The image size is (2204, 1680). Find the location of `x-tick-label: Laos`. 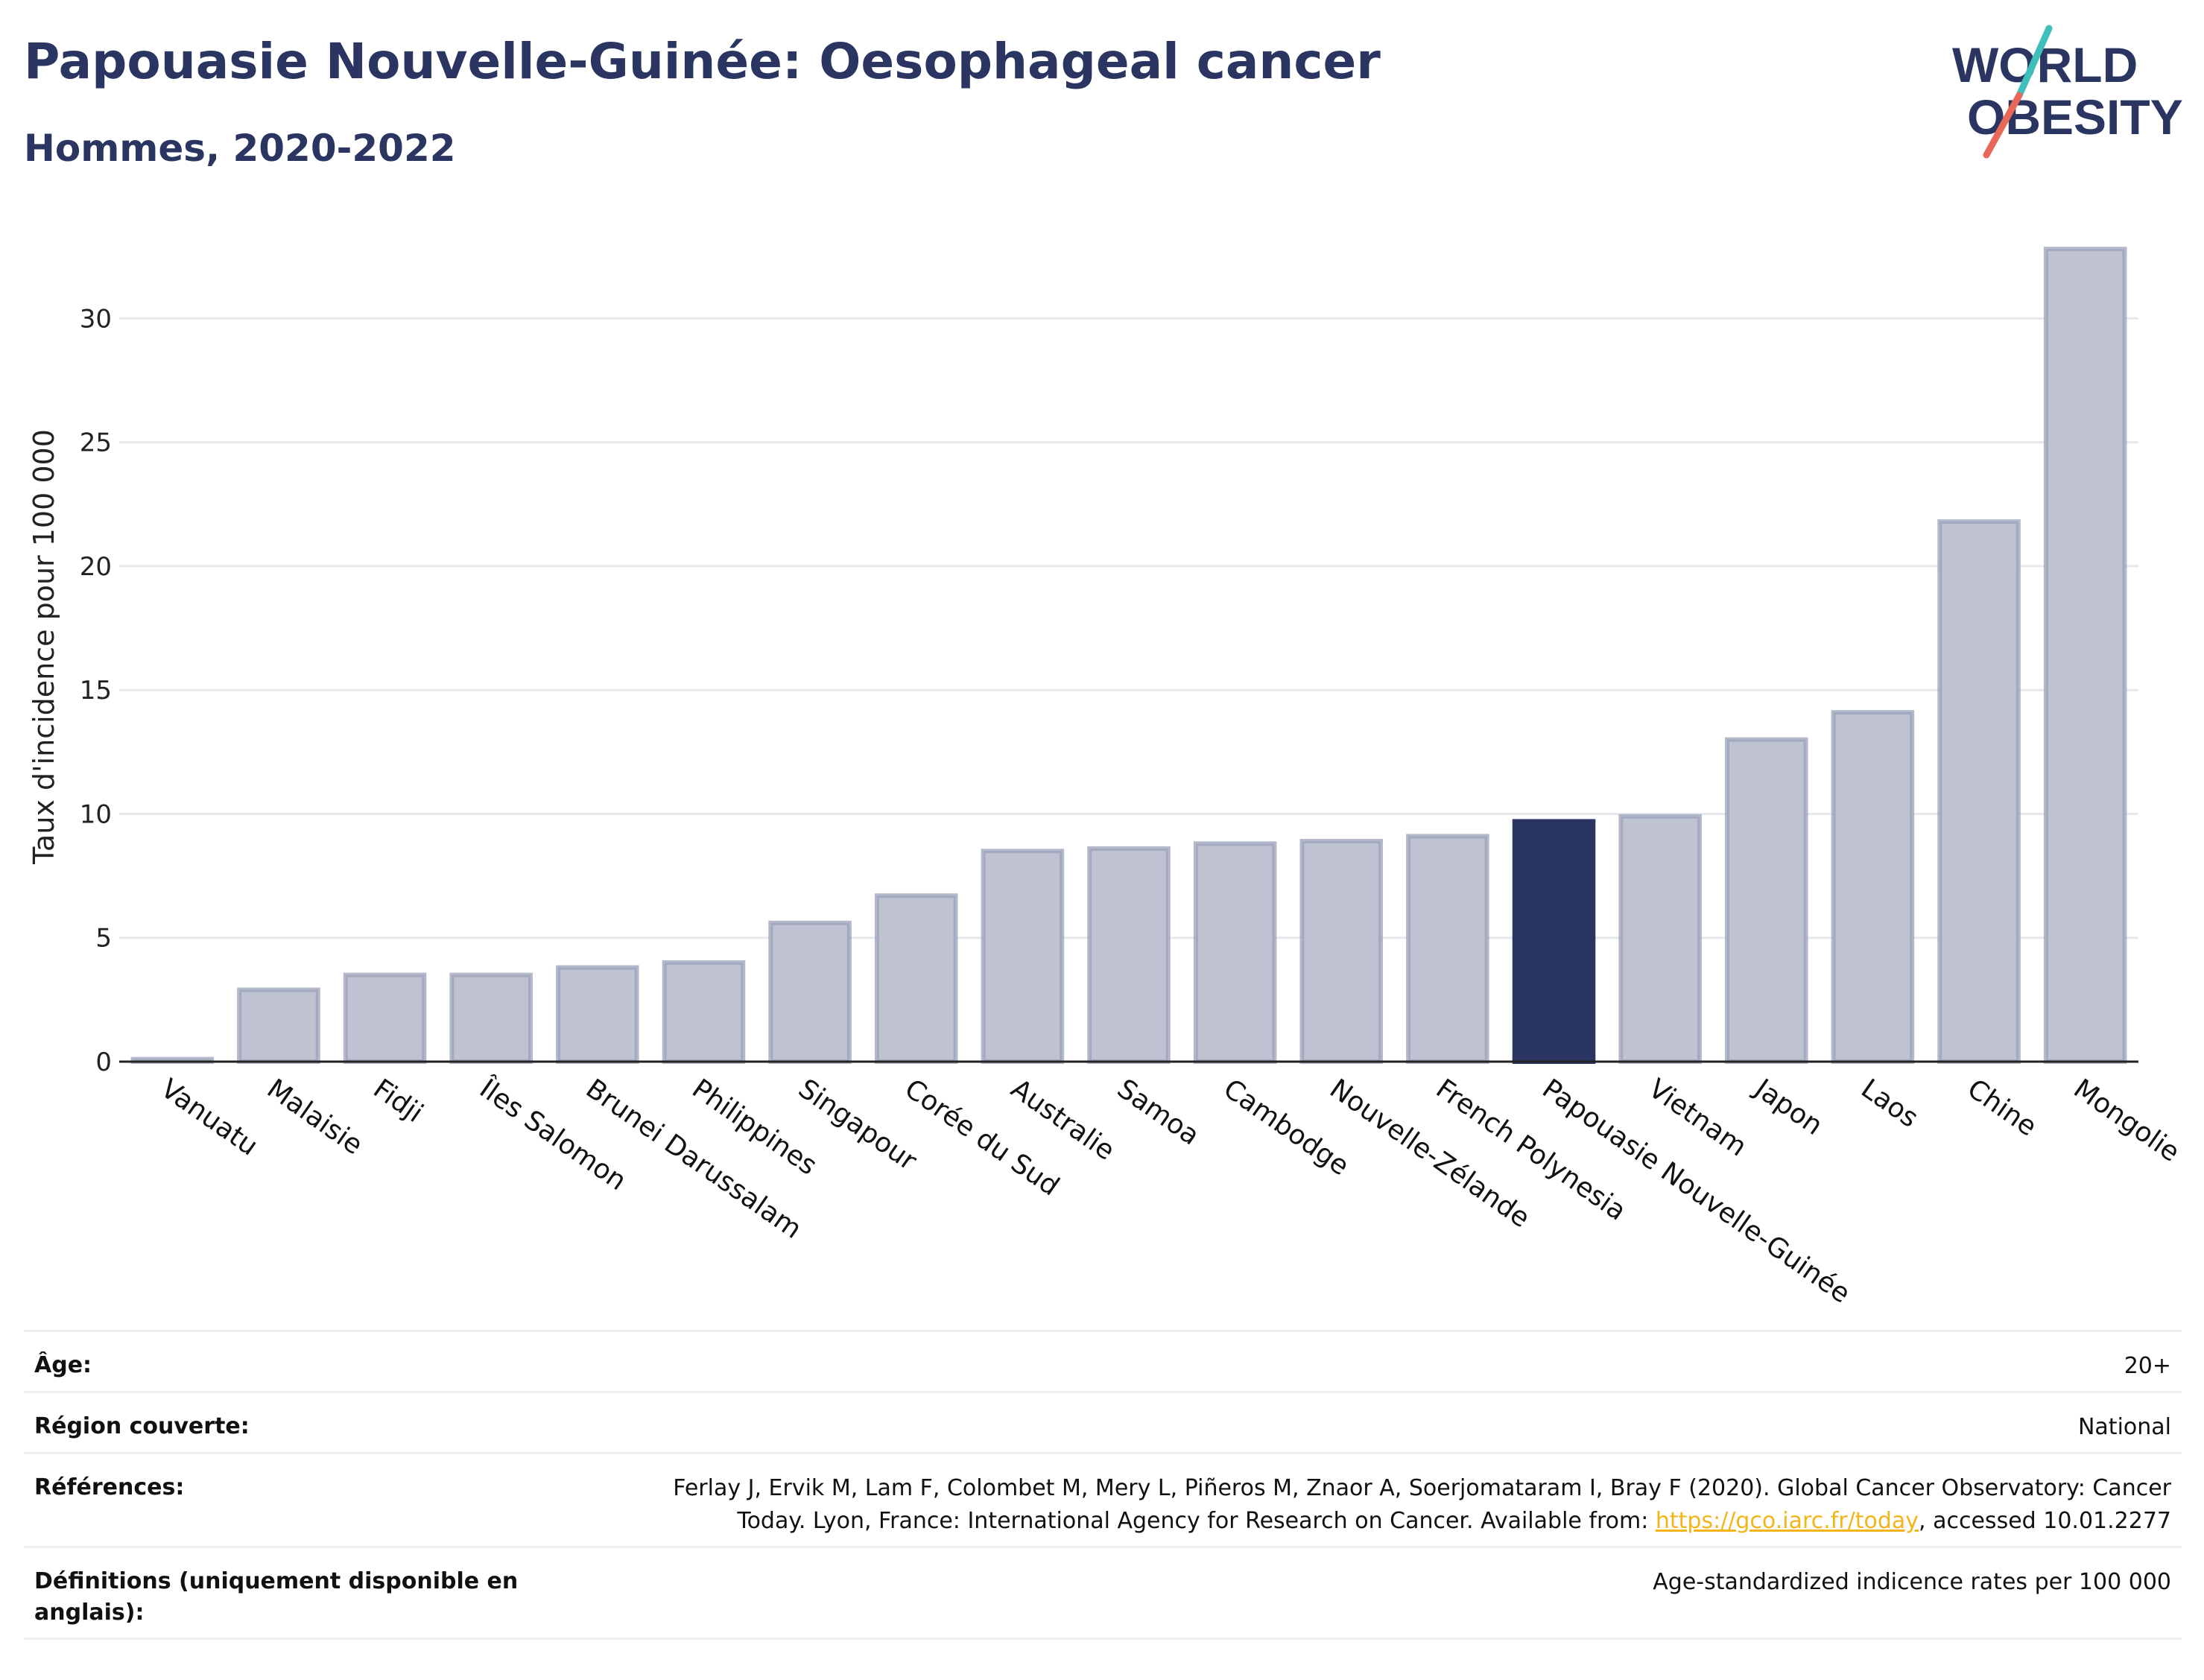

x-tick-label: Laos is located at coordinates (1889, 1104).